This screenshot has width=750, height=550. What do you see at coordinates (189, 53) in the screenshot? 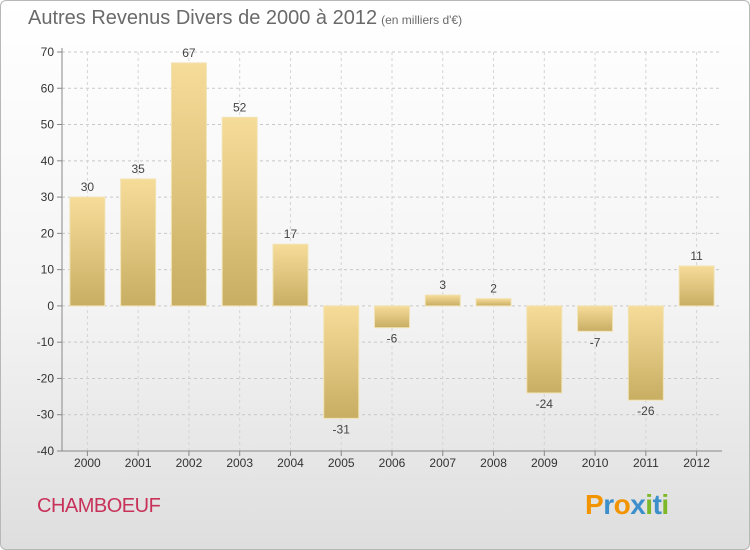
I see `data-label: 67` at bounding box center [189, 53].